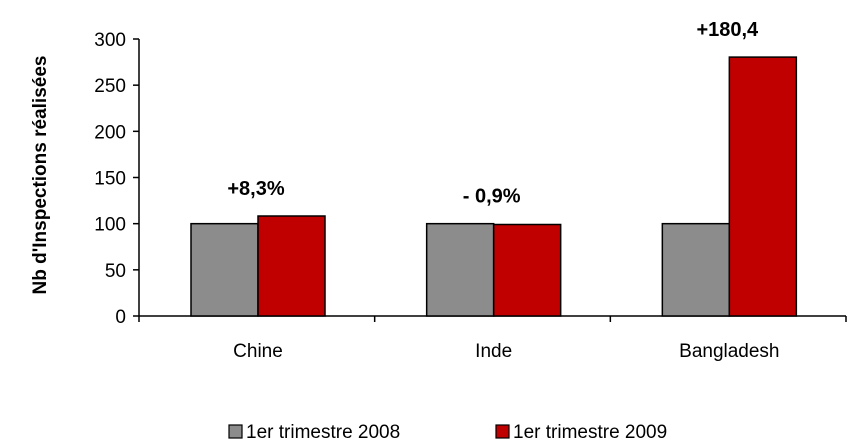  Describe the element at coordinates (110, 40) in the screenshot. I see `y-tick-label: 300` at that location.